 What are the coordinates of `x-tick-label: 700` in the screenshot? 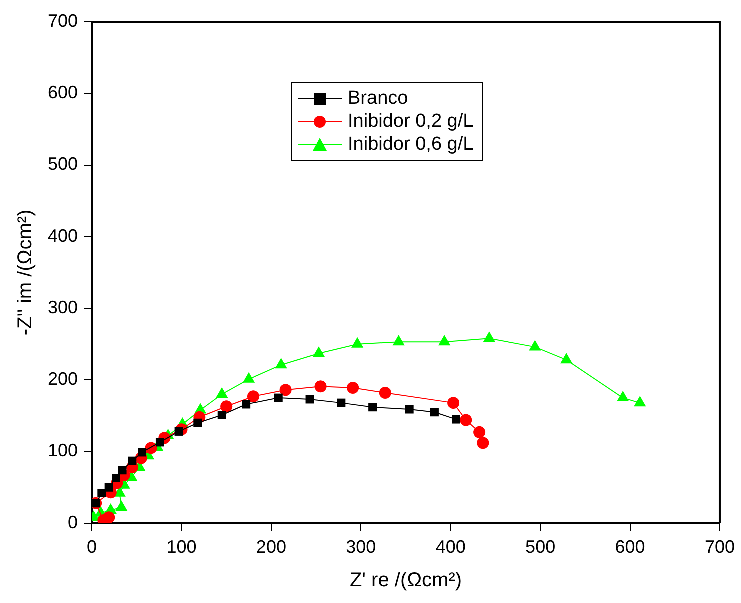 It's located at (720, 547).